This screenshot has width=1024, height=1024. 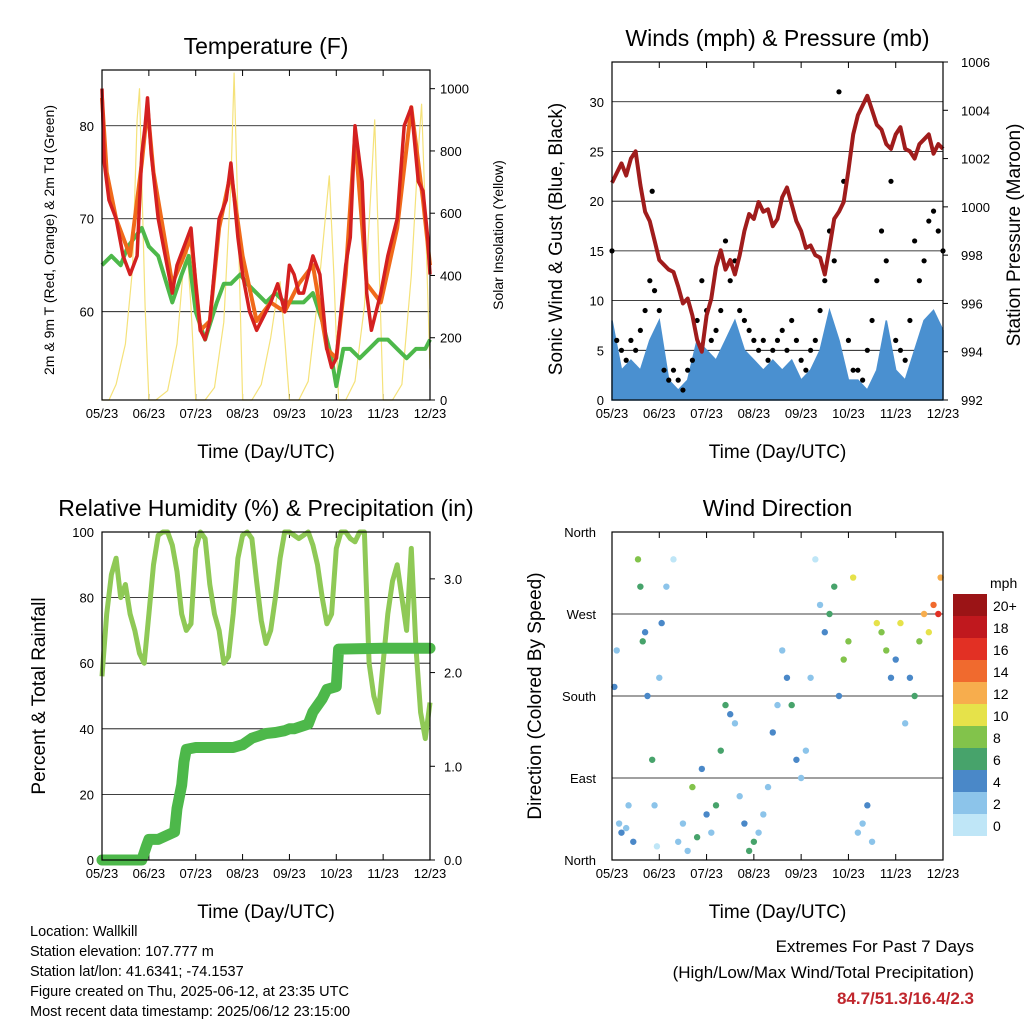 What do you see at coordinates (1001, 694) in the screenshot?
I see `colorbar-label: 12` at bounding box center [1001, 694].